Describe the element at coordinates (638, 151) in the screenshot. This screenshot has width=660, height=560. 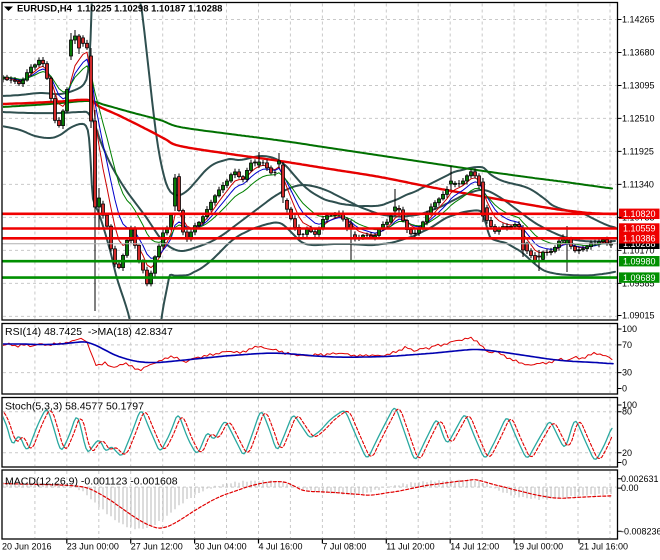
I see `svg-text: 1.11925` at that location.